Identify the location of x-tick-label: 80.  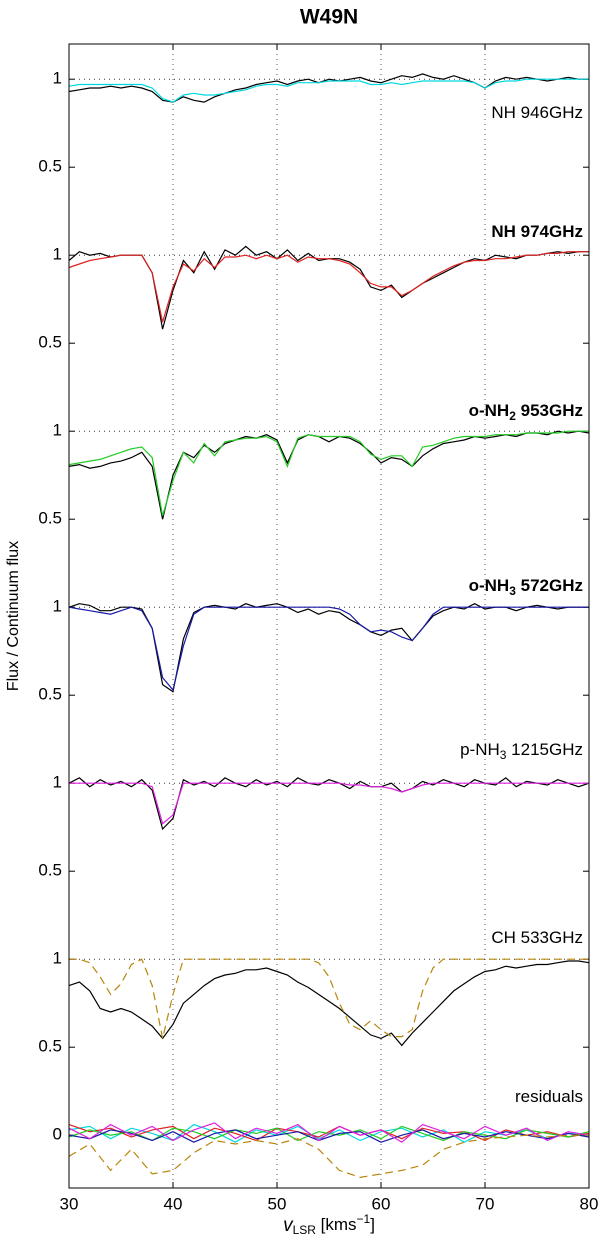
(589, 1203).